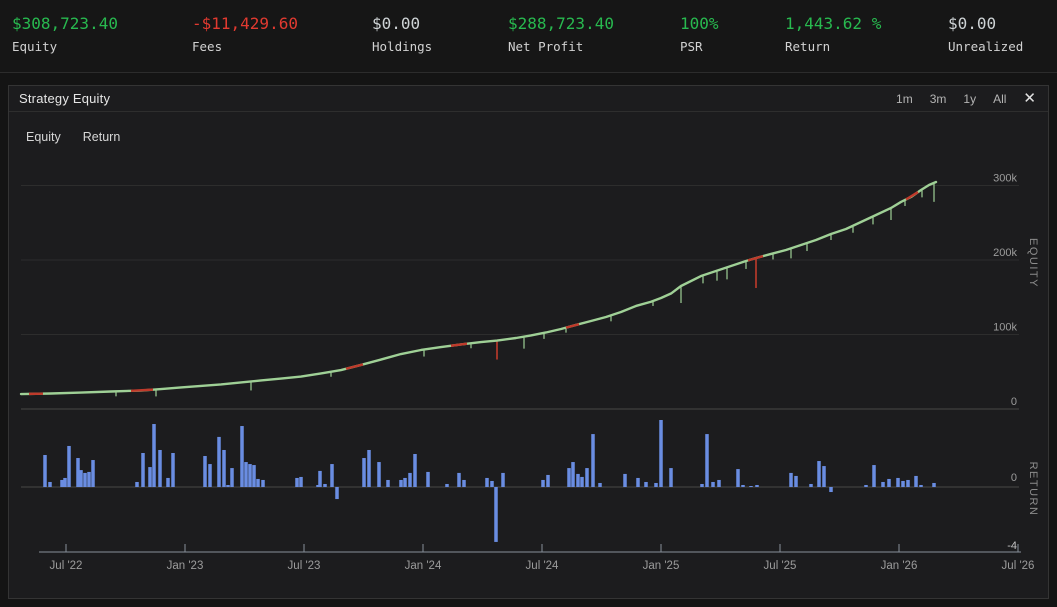 This screenshot has width=1057, height=607. Describe the element at coordinates (808, 46) in the screenshot. I see `stat-return-label: Return` at that location.